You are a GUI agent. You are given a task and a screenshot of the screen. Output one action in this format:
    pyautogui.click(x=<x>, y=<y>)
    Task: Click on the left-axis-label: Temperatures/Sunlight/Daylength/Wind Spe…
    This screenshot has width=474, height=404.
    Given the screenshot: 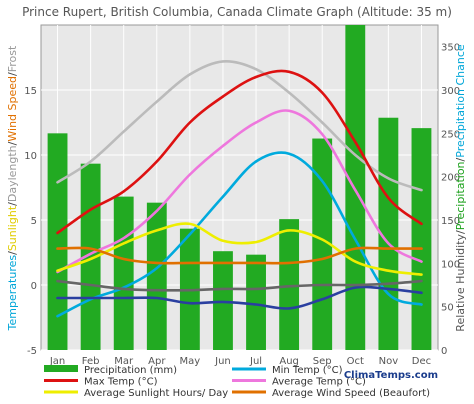 What is the action you would take?
    pyautogui.click(x=12, y=188)
    